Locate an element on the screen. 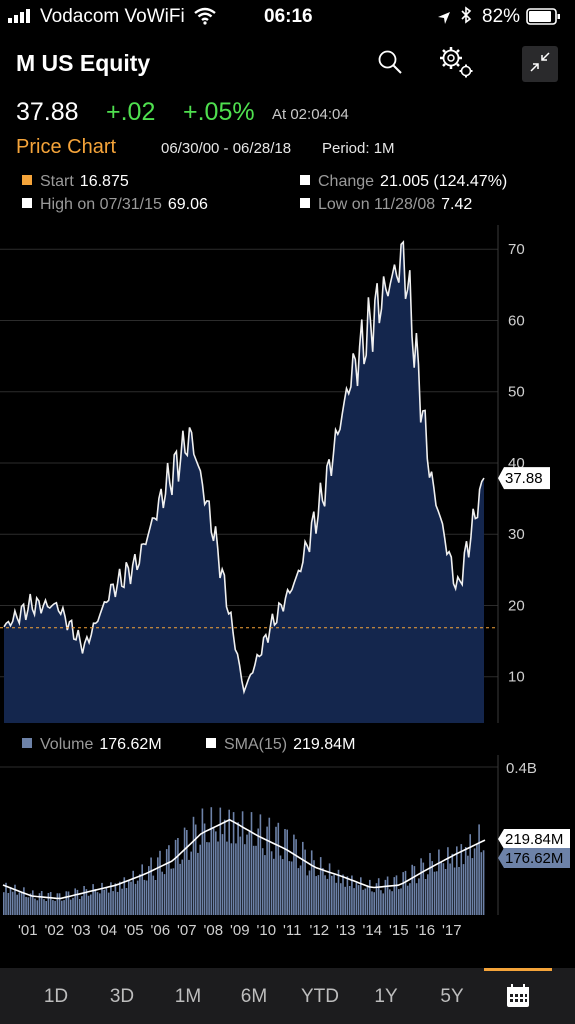  volume-value-tag-label: 176.62M is located at coordinates (534, 858).